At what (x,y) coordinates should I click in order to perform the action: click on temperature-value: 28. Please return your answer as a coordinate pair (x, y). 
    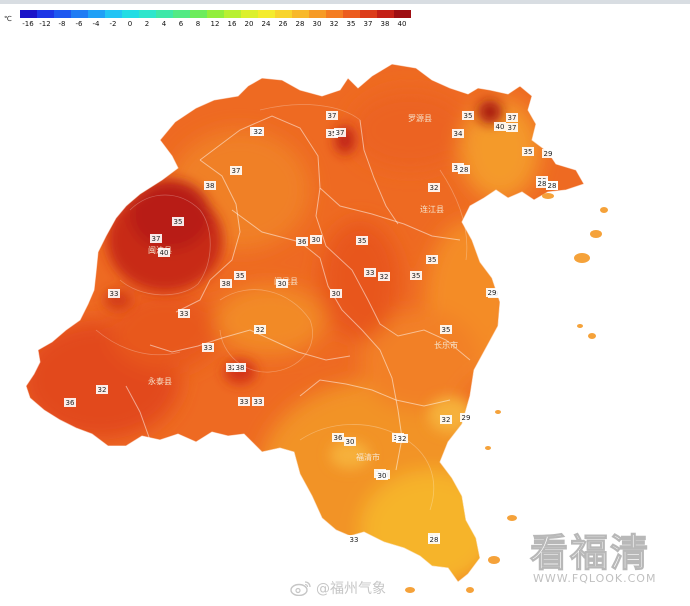
    Looking at the image, I should click on (542, 183).